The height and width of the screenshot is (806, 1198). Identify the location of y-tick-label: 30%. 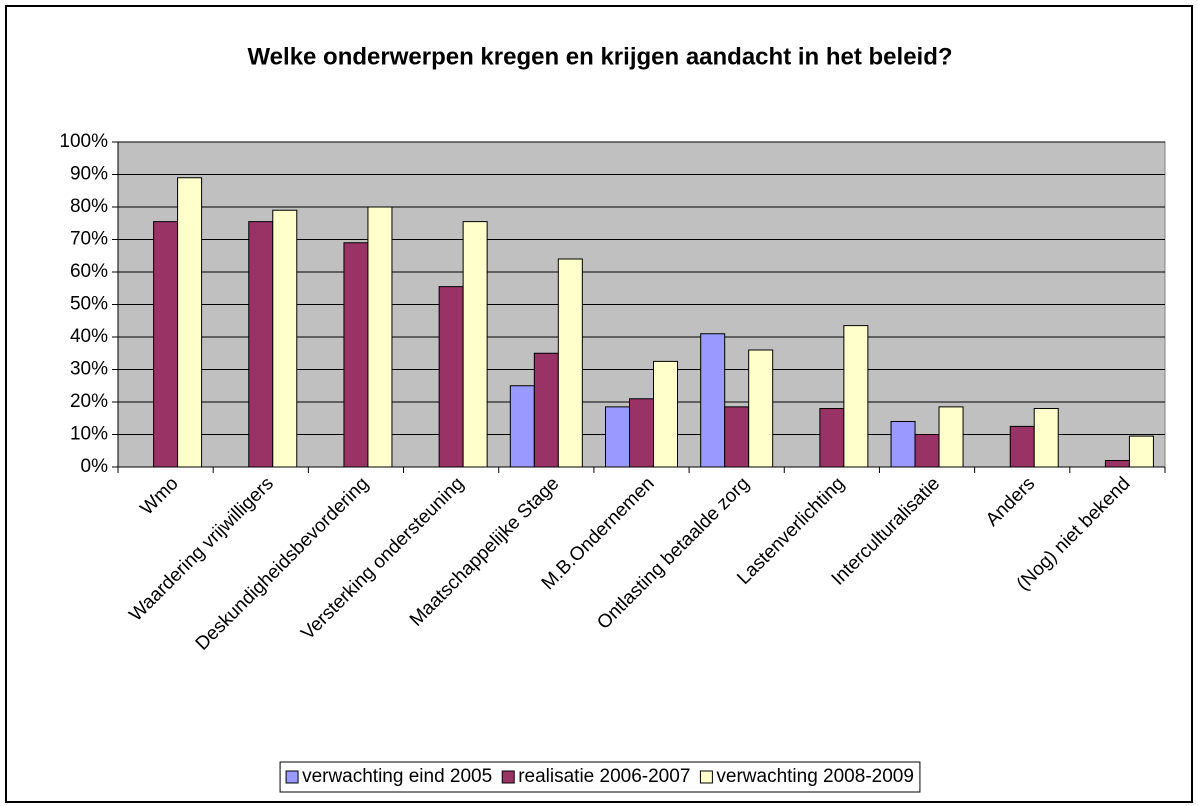
(89, 369).